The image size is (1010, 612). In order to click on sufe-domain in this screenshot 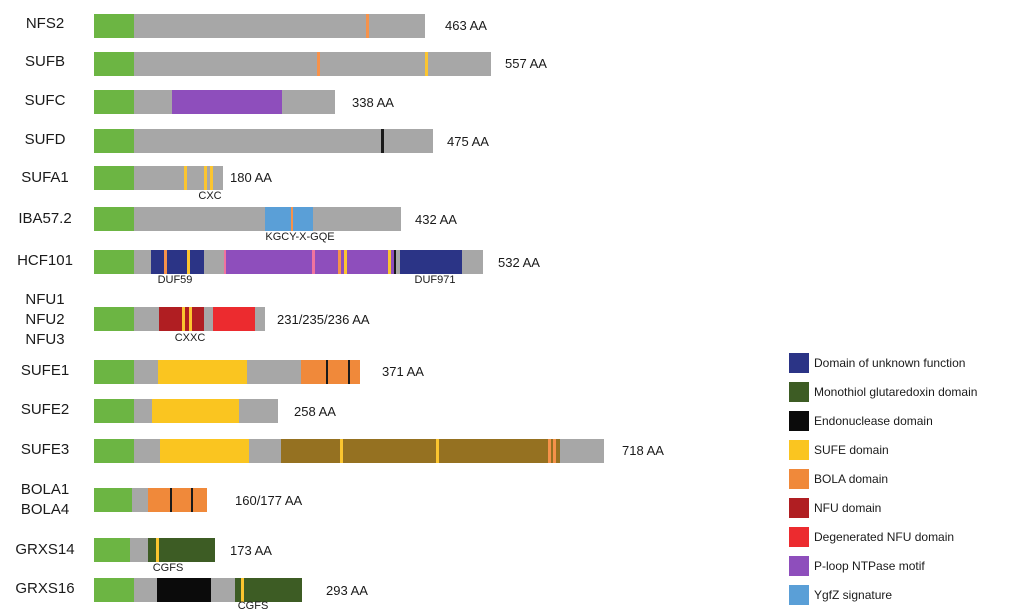, I will do `click(195, 411)`.